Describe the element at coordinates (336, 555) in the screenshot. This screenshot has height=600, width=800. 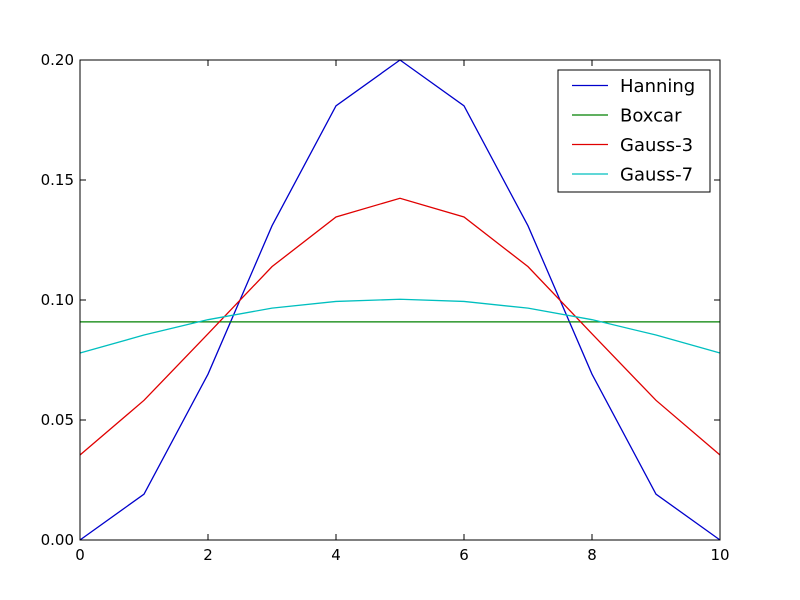
I see `x-tick-label: 4` at that location.